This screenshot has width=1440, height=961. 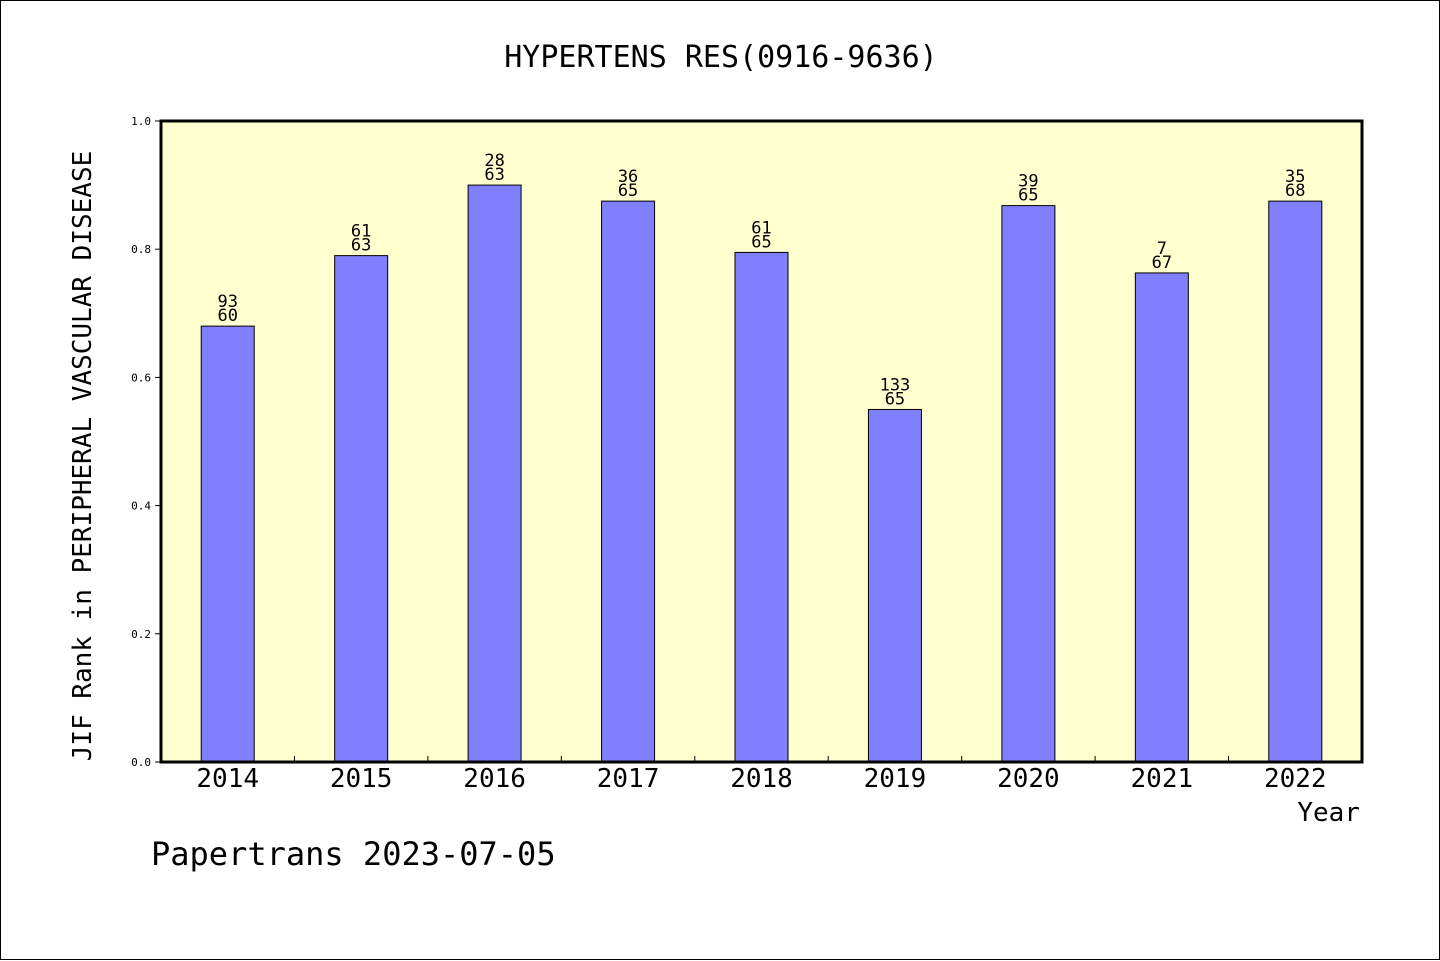 I want to click on bar-2018, so click(x=761, y=507).